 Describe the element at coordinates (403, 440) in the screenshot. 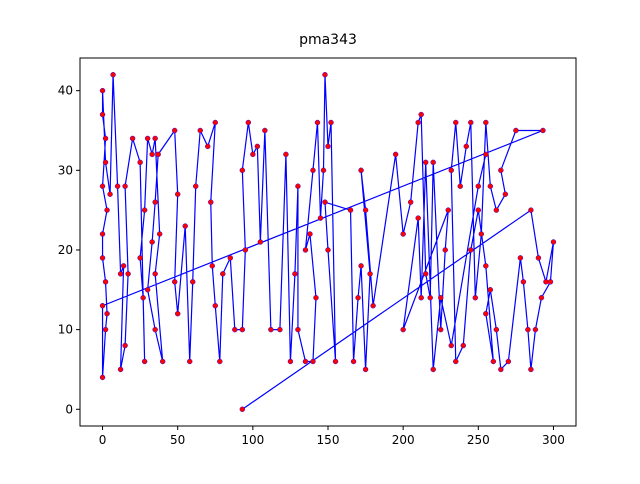

I see `x-tick-label: 200` at that location.